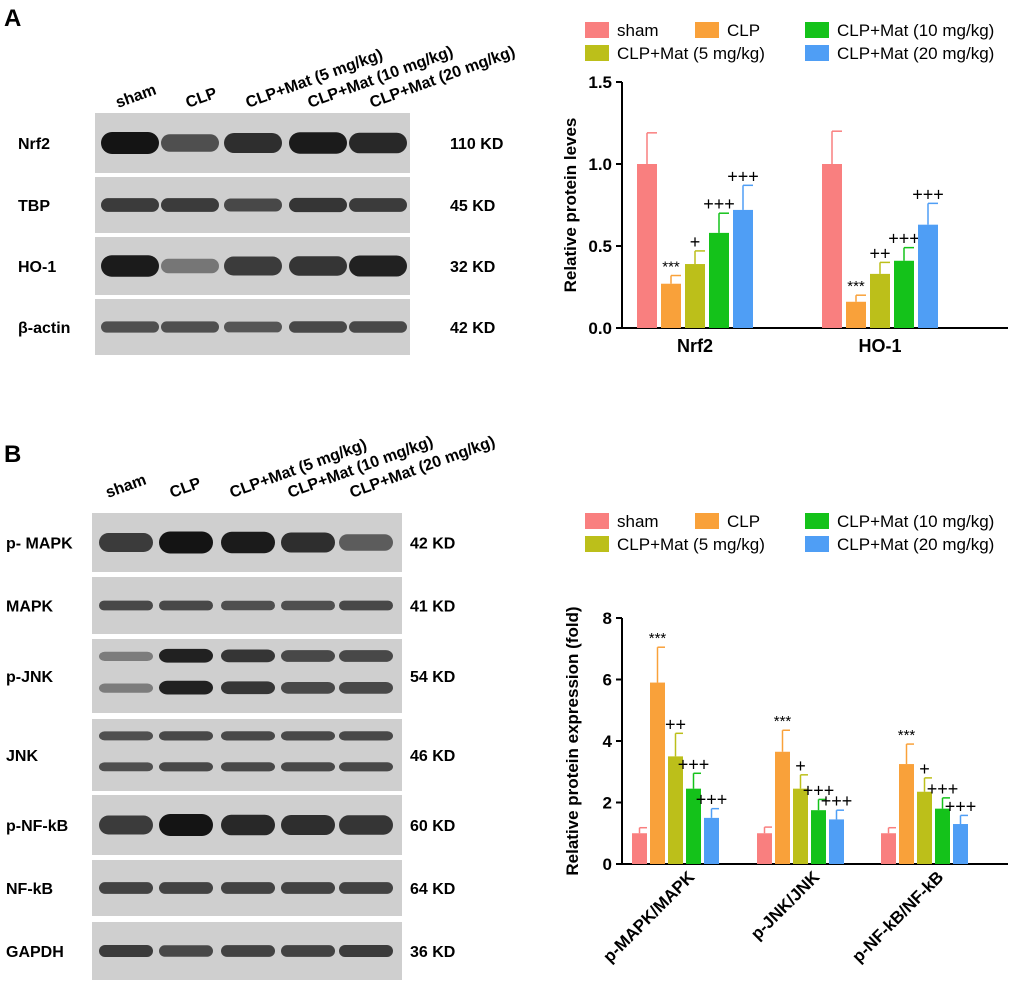 The height and width of the screenshot is (999, 1020). Describe the element at coordinates (472, 267) in the screenshot. I see `molecular-weight: 32 KD` at that location.